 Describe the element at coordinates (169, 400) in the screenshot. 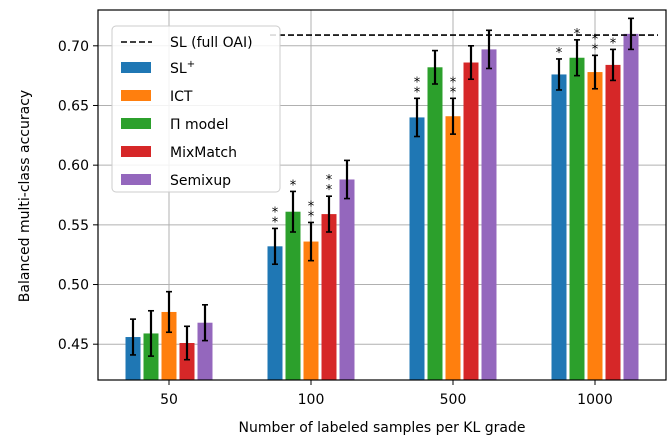

I see `x-tick-label: 50` at that location.